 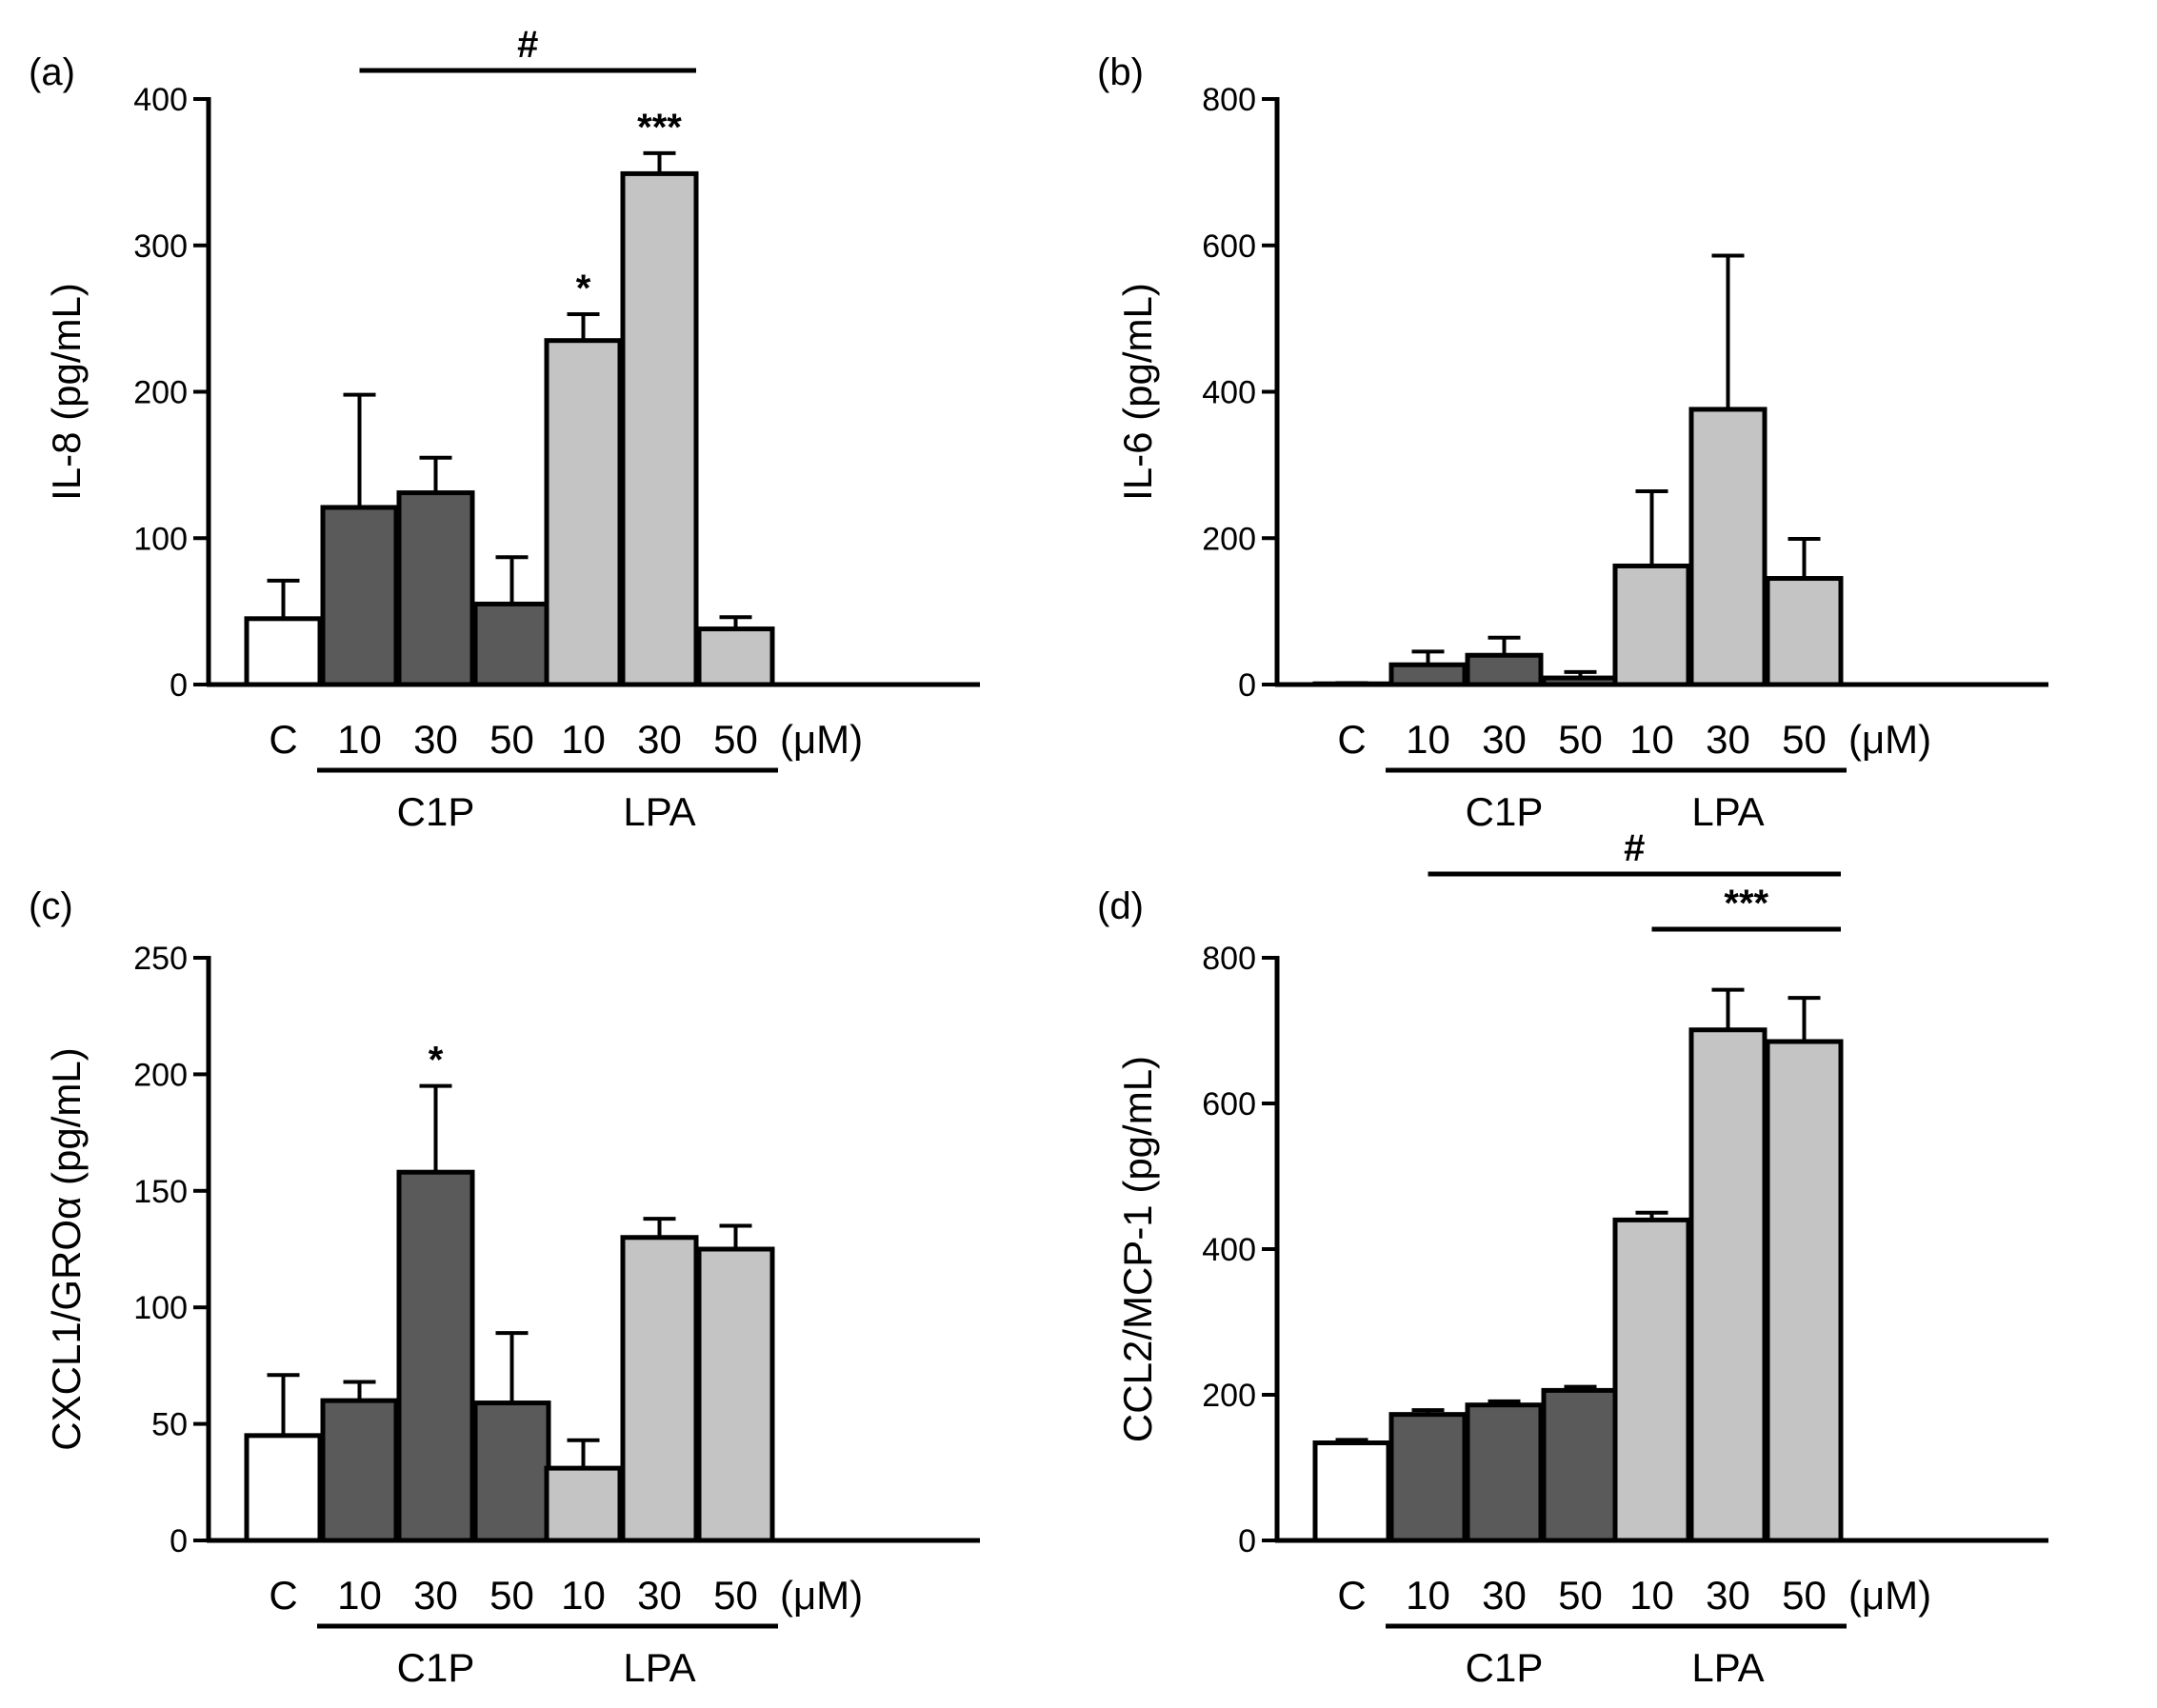 What do you see at coordinates (160, 1192) in the screenshot?
I see `y-tick-label: 150` at bounding box center [160, 1192].